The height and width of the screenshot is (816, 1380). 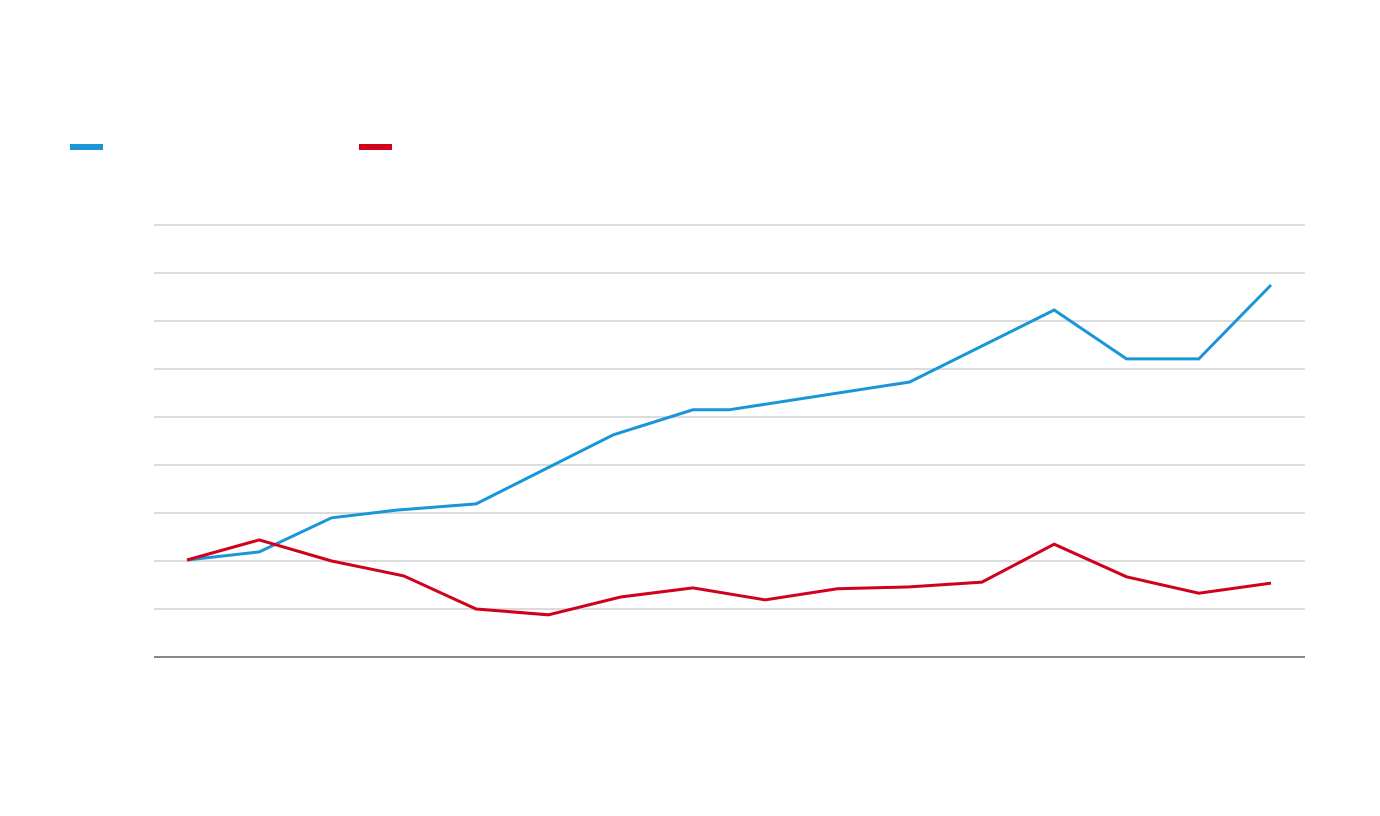 What do you see at coordinates (231, 147) in the screenshot?
I see `legend` at bounding box center [231, 147].